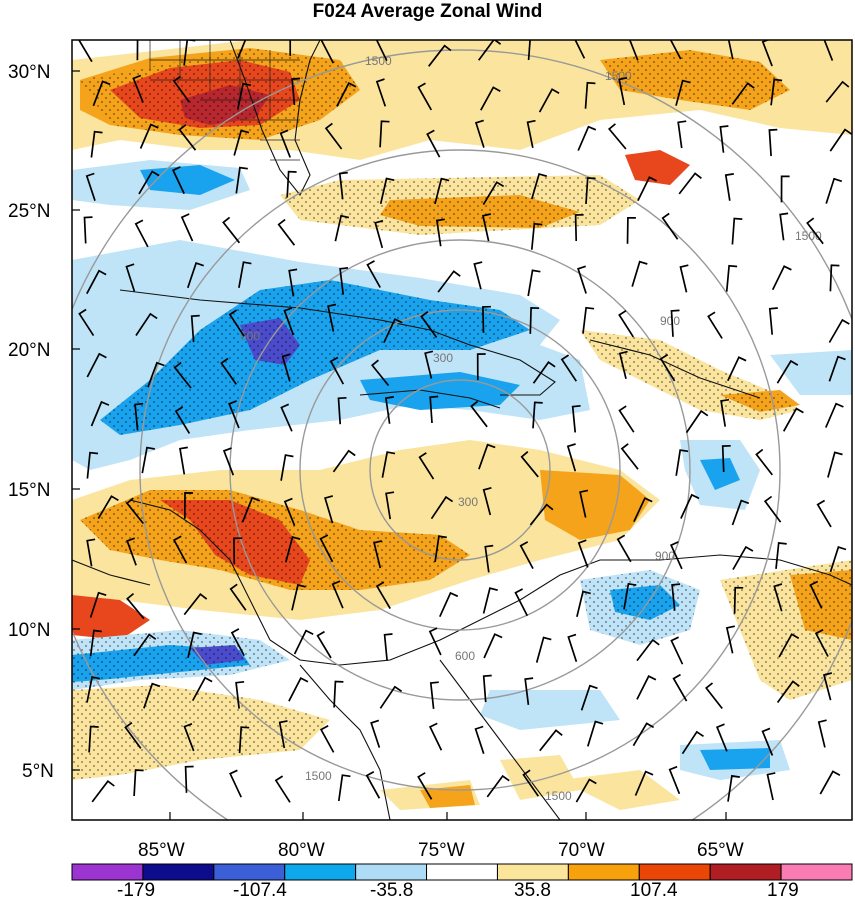 This screenshot has width=855, height=900. I want to click on lat-label-10n: 10°N, so click(29, 630).